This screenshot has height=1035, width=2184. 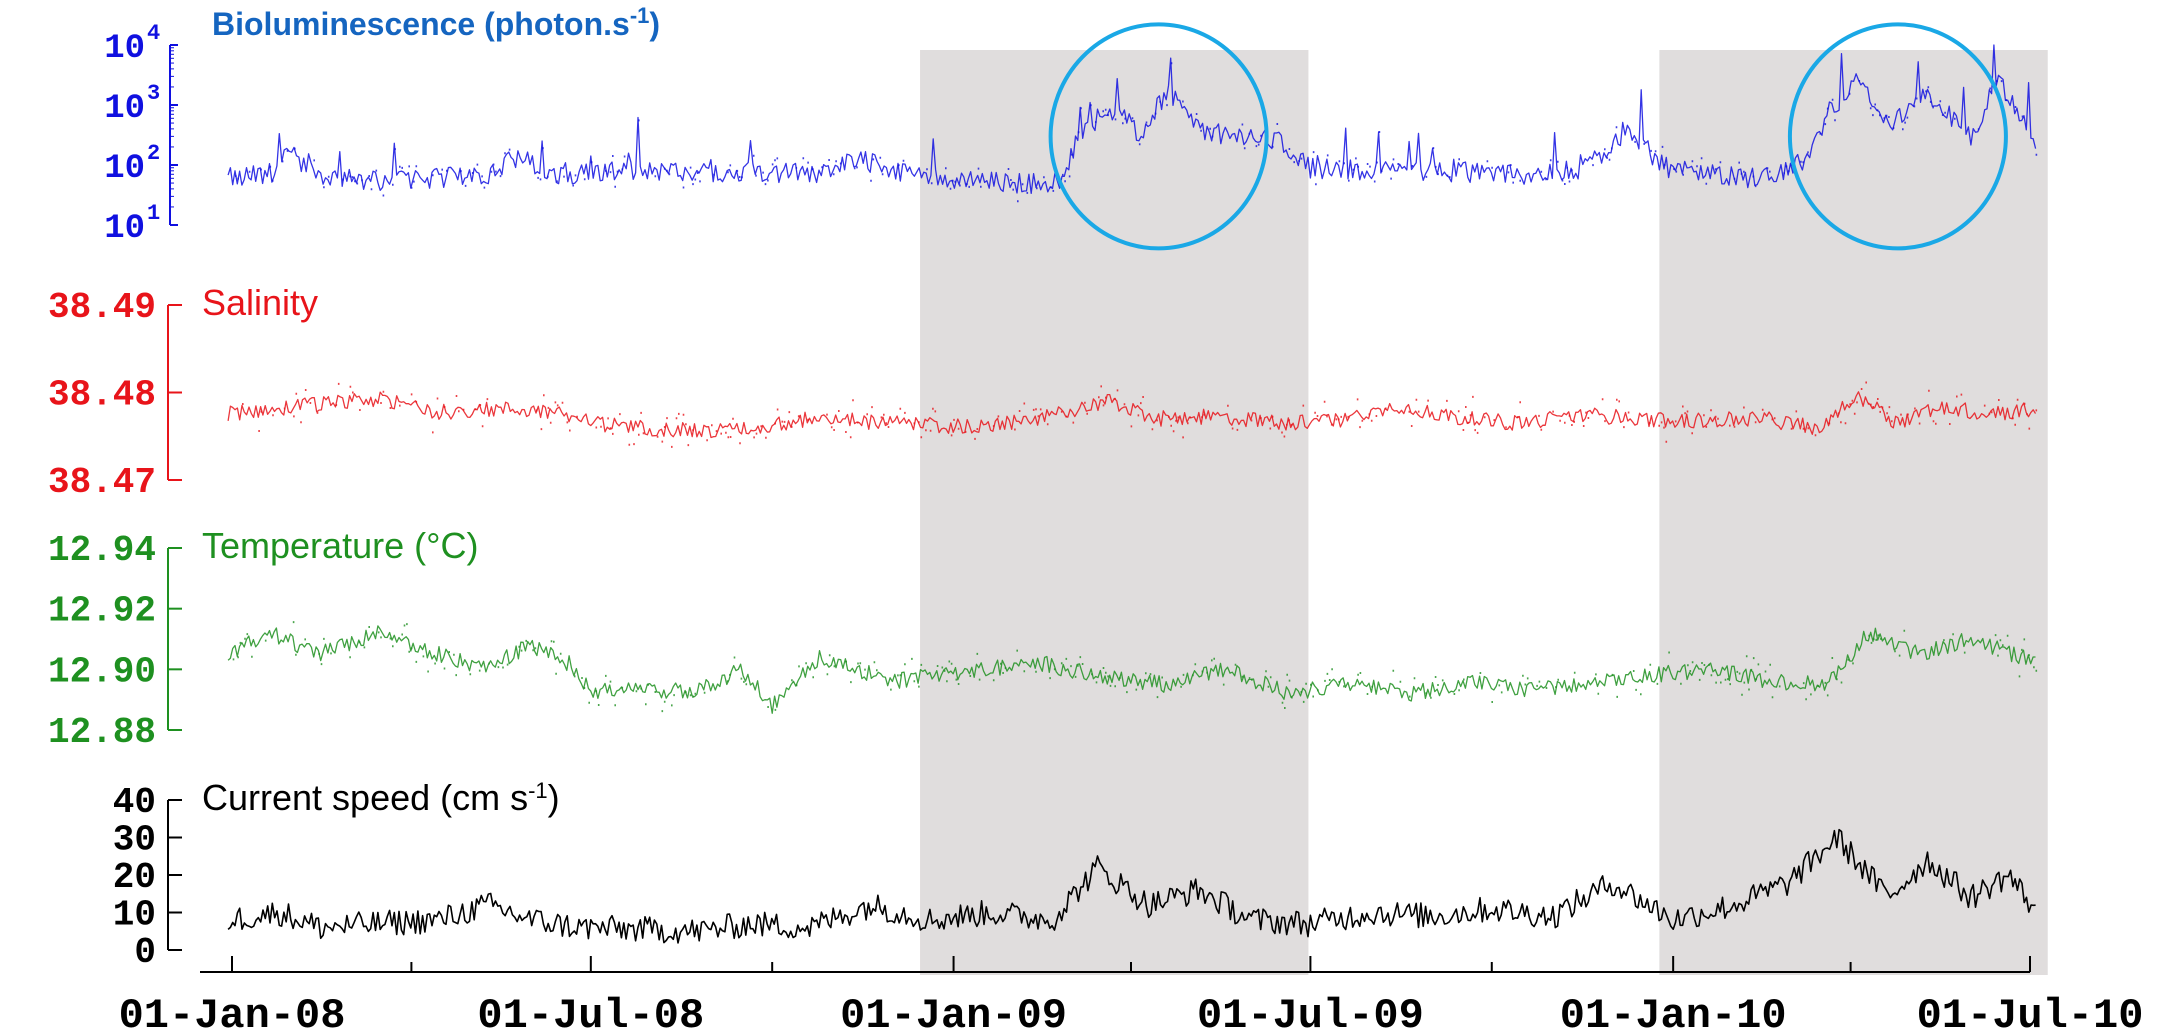 What do you see at coordinates (340, 545) in the screenshot?
I see `temp-title: Temperature (°C)` at bounding box center [340, 545].